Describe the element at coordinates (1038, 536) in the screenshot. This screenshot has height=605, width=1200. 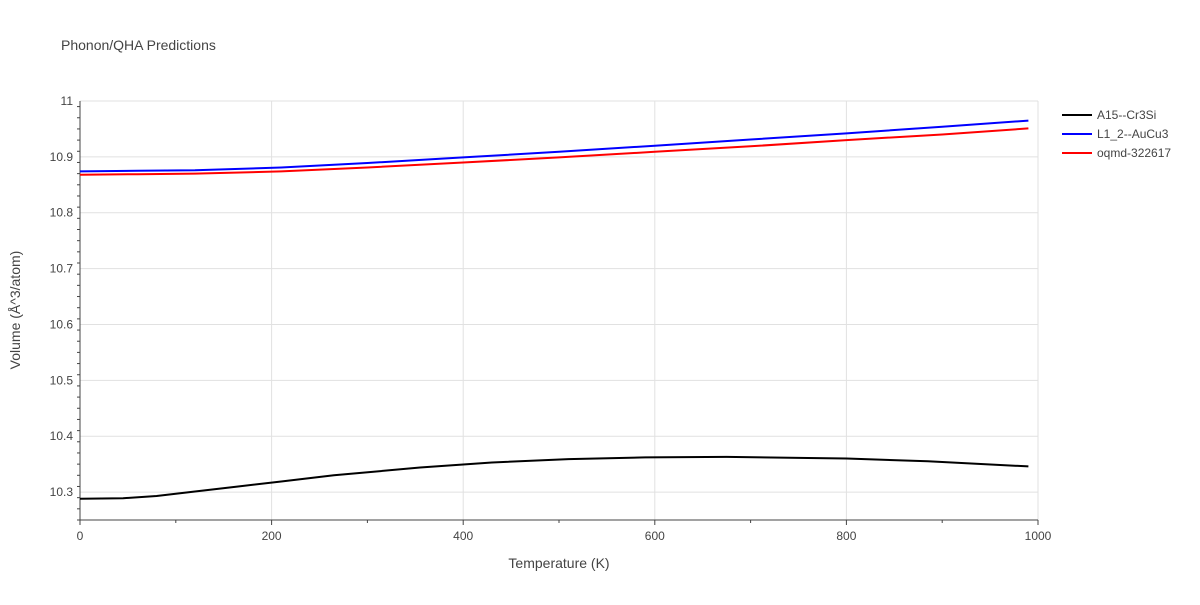
I see `x-tick-label: 1000` at that location.